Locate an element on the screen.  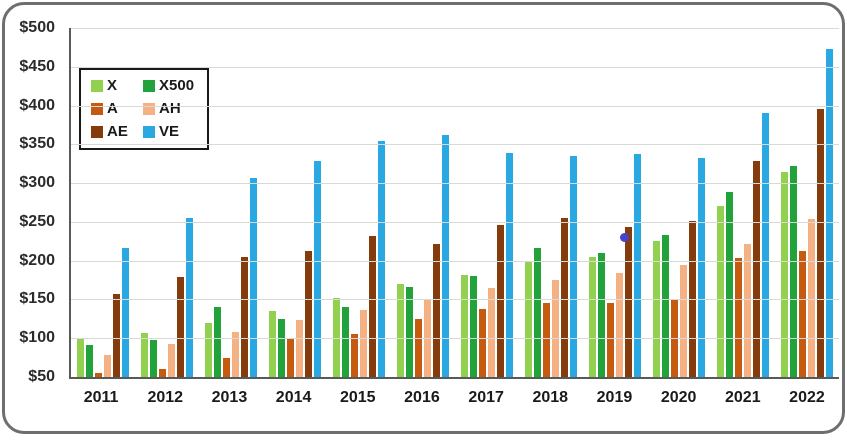
bar-A-2013 is located at coordinates (226, 367).